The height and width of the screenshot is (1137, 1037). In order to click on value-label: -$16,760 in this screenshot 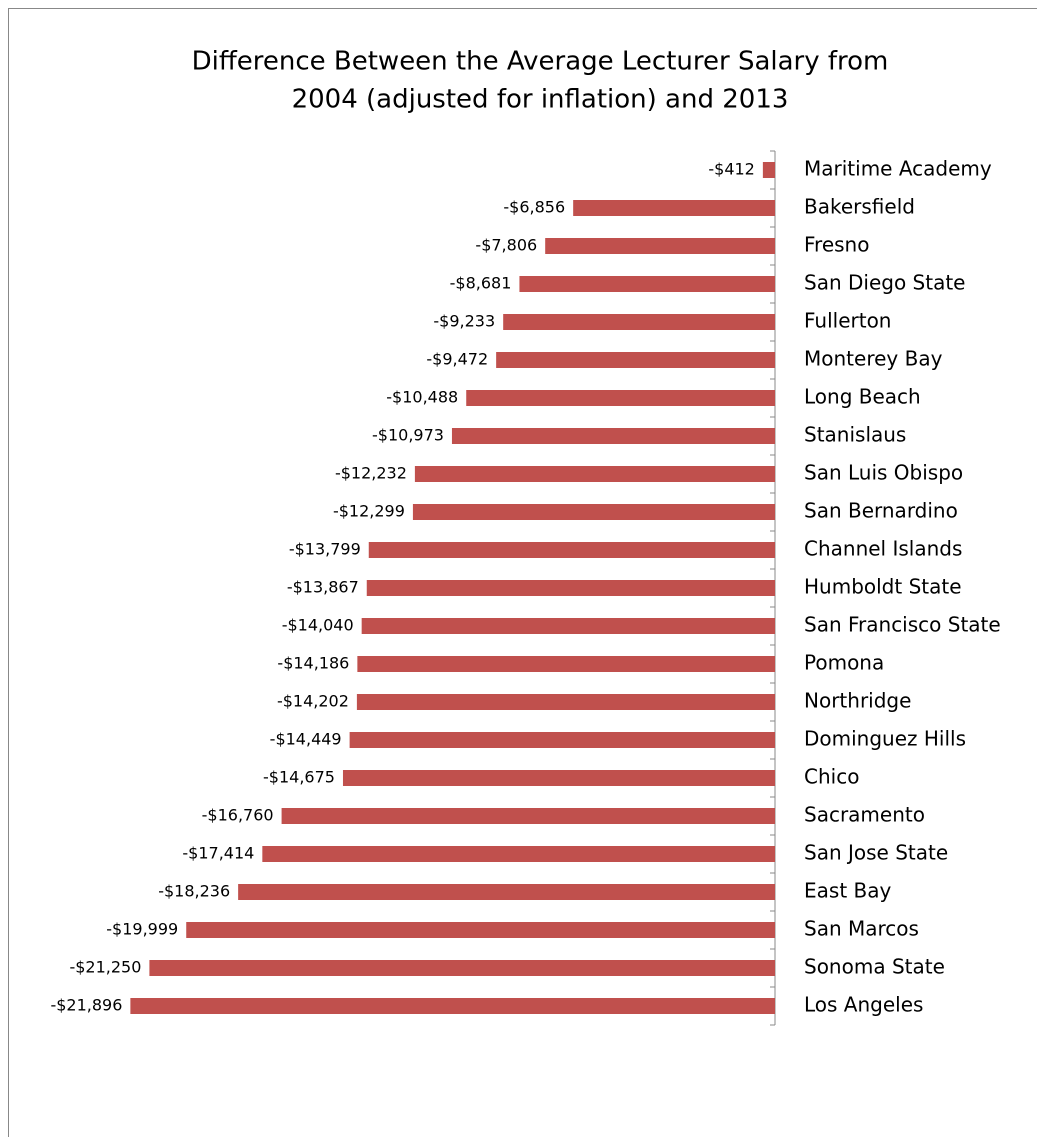, I will do `click(238, 815)`.